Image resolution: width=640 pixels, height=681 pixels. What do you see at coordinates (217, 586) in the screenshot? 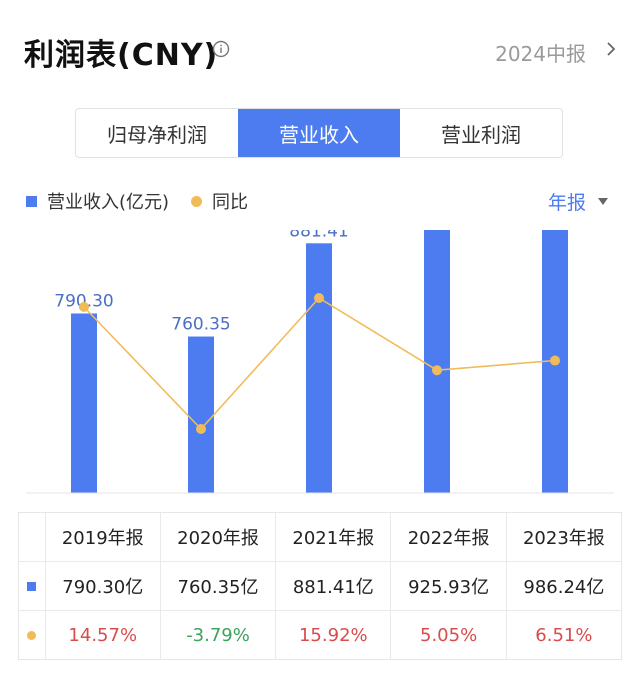
I see `revenue-cell: 760.35亿` at bounding box center [217, 586].